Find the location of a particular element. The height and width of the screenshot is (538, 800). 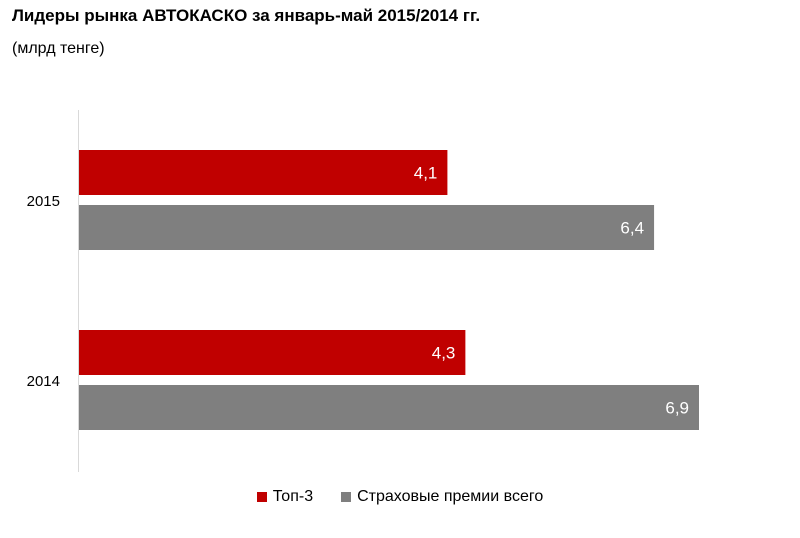

bar-top3-2015 is located at coordinates (263, 172).